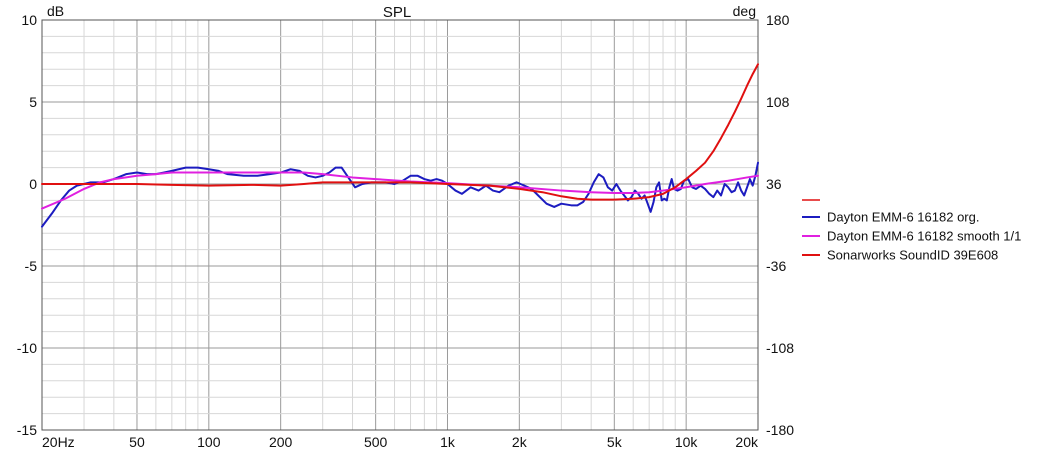 This screenshot has width=1058, height=450. What do you see at coordinates (55, 11) in the screenshot?
I see `left-axis-unit: dB` at bounding box center [55, 11].